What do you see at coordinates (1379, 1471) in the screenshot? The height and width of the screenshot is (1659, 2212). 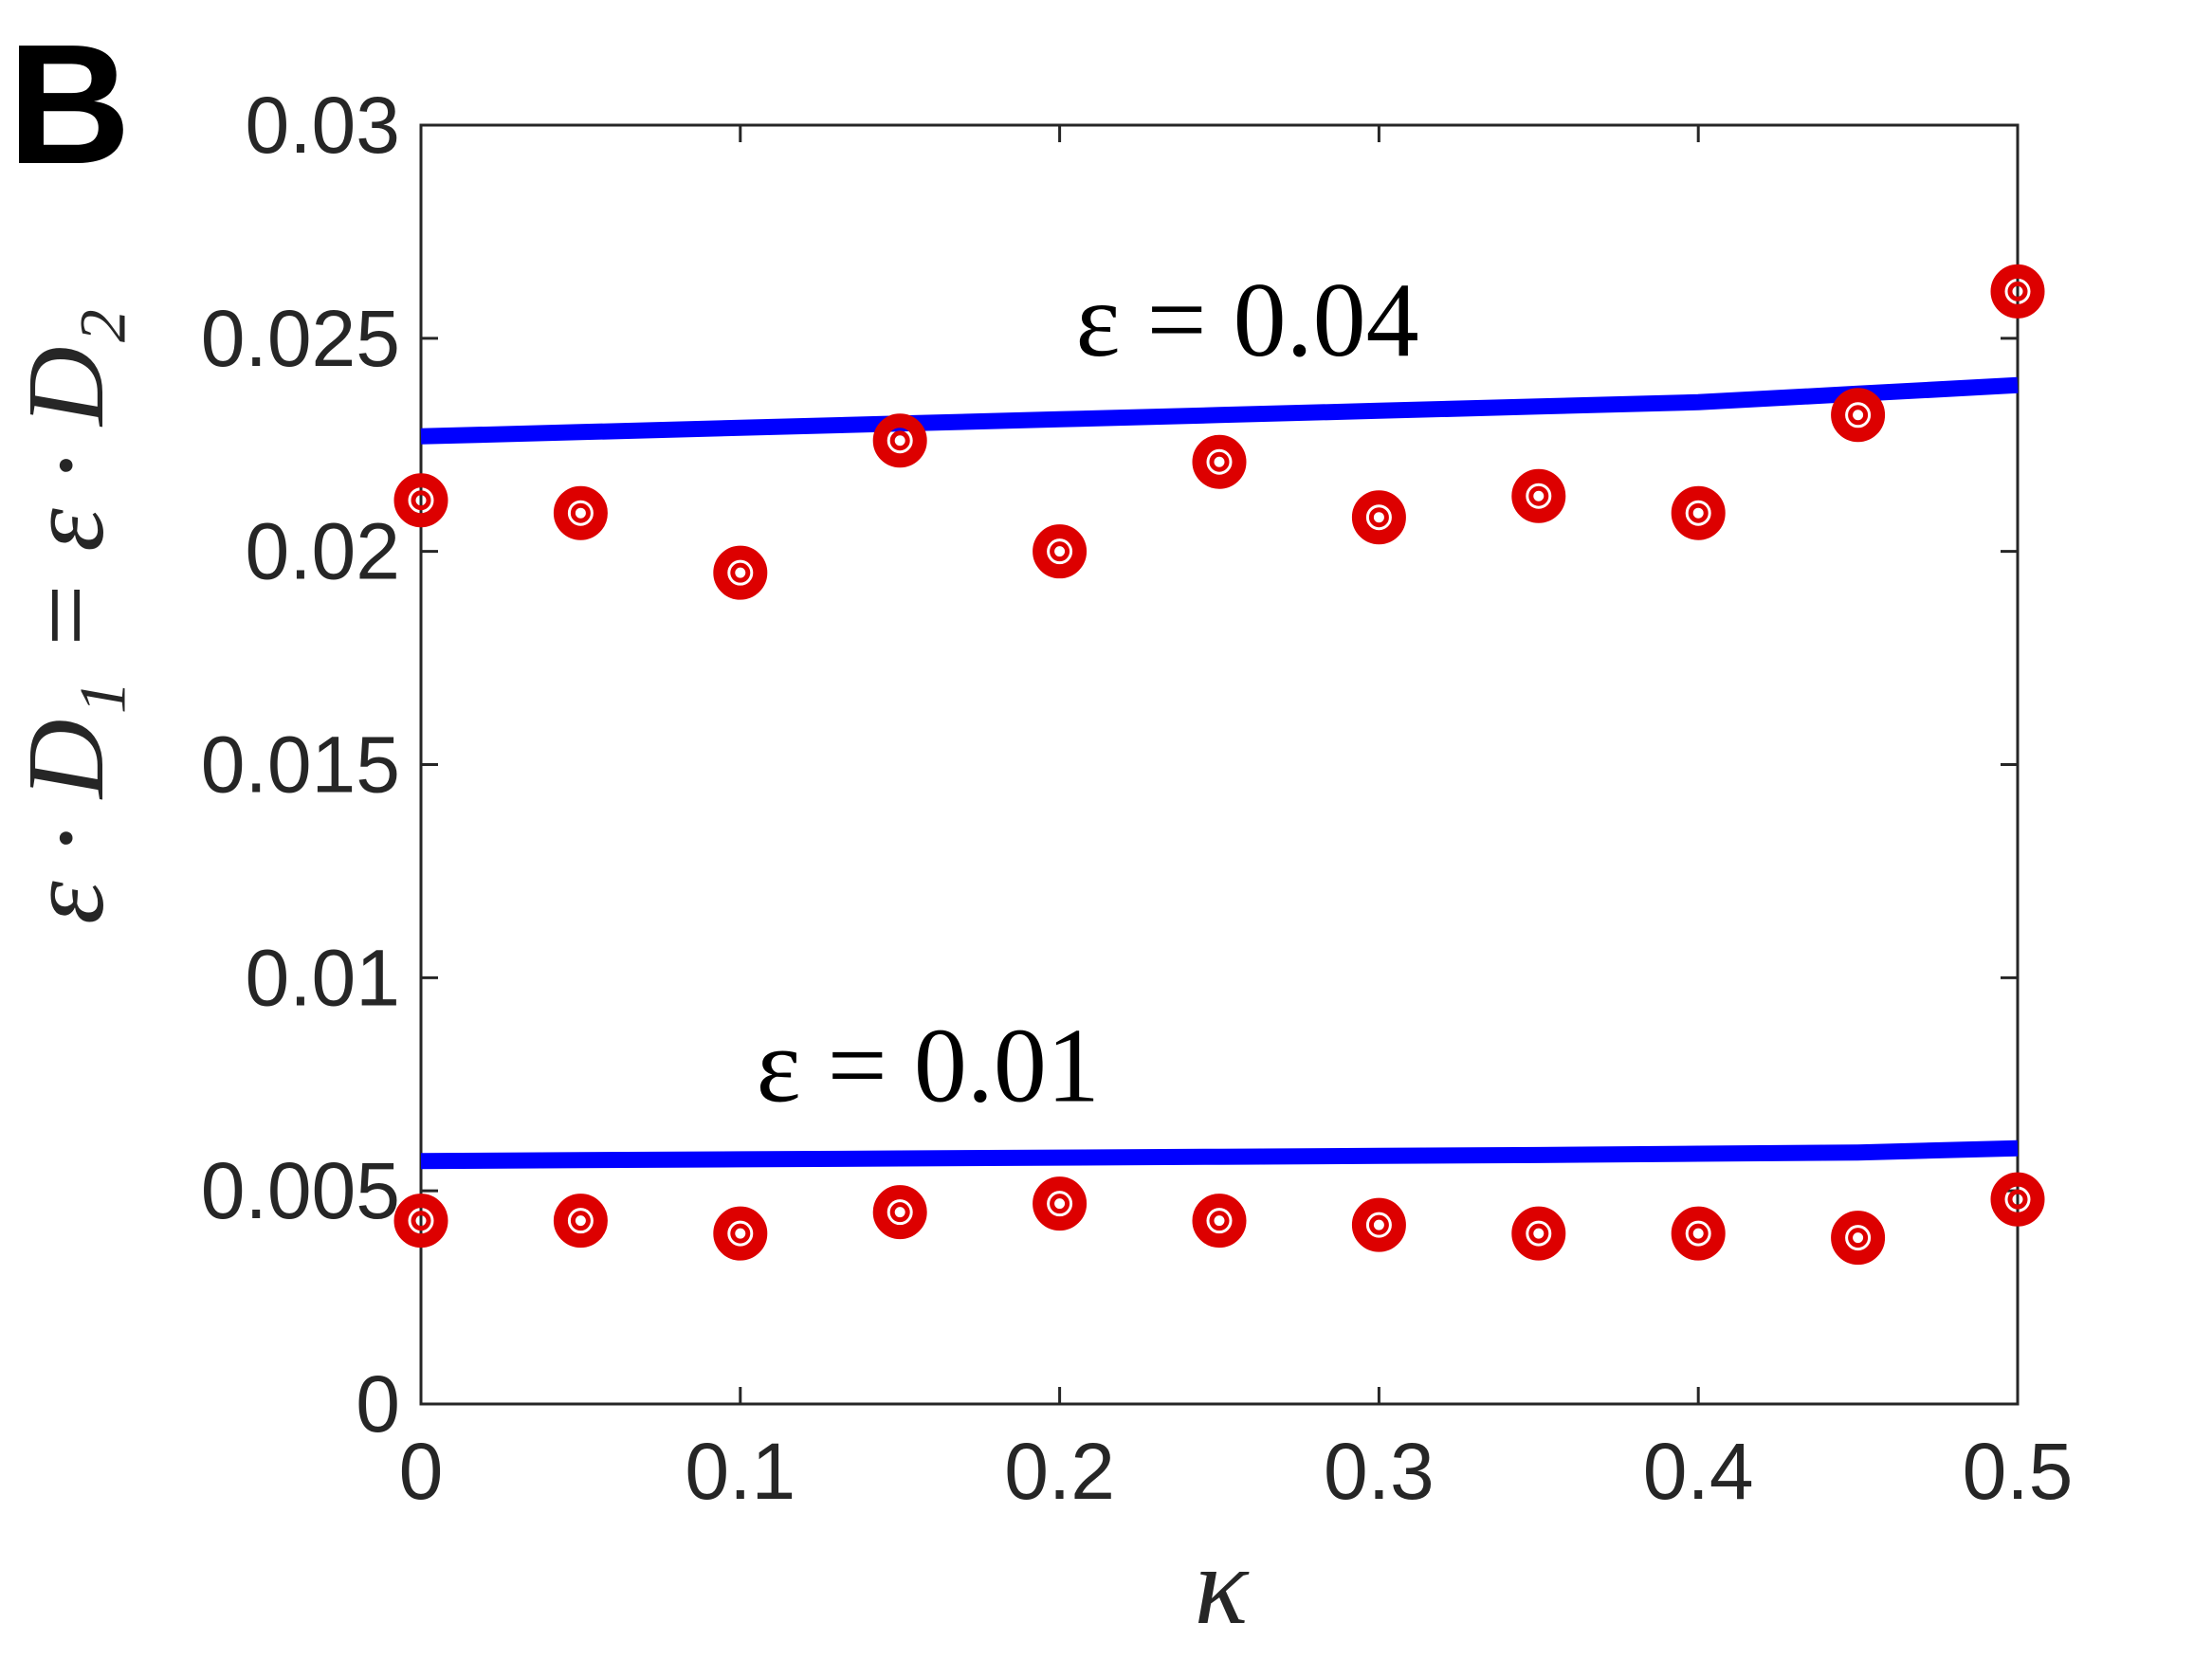 I see `x-tick-label: 0.3` at bounding box center [1379, 1471].